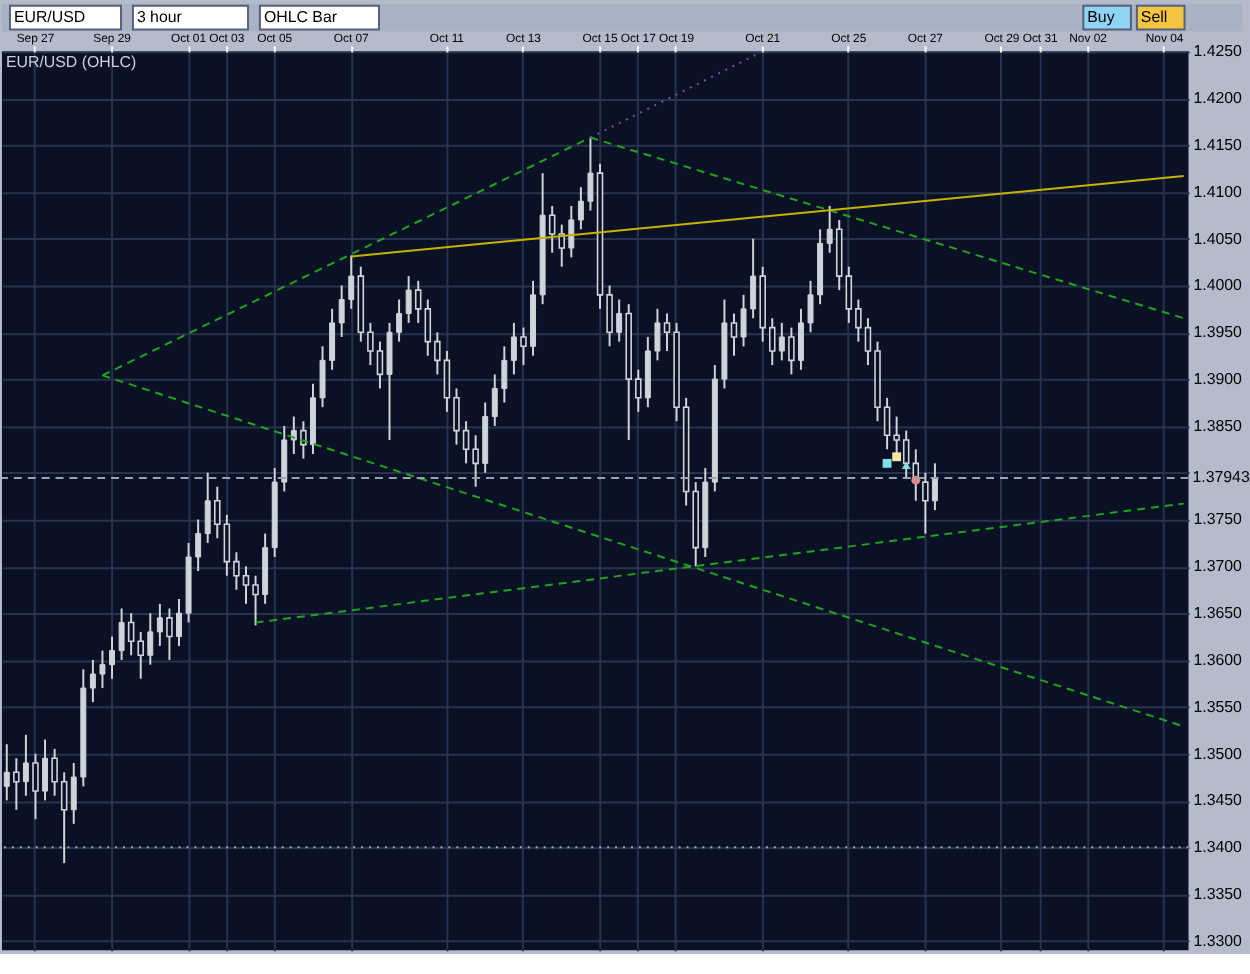  What do you see at coordinates (1218, 566) in the screenshot?
I see `y-tick-label: 1.3700` at bounding box center [1218, 566].